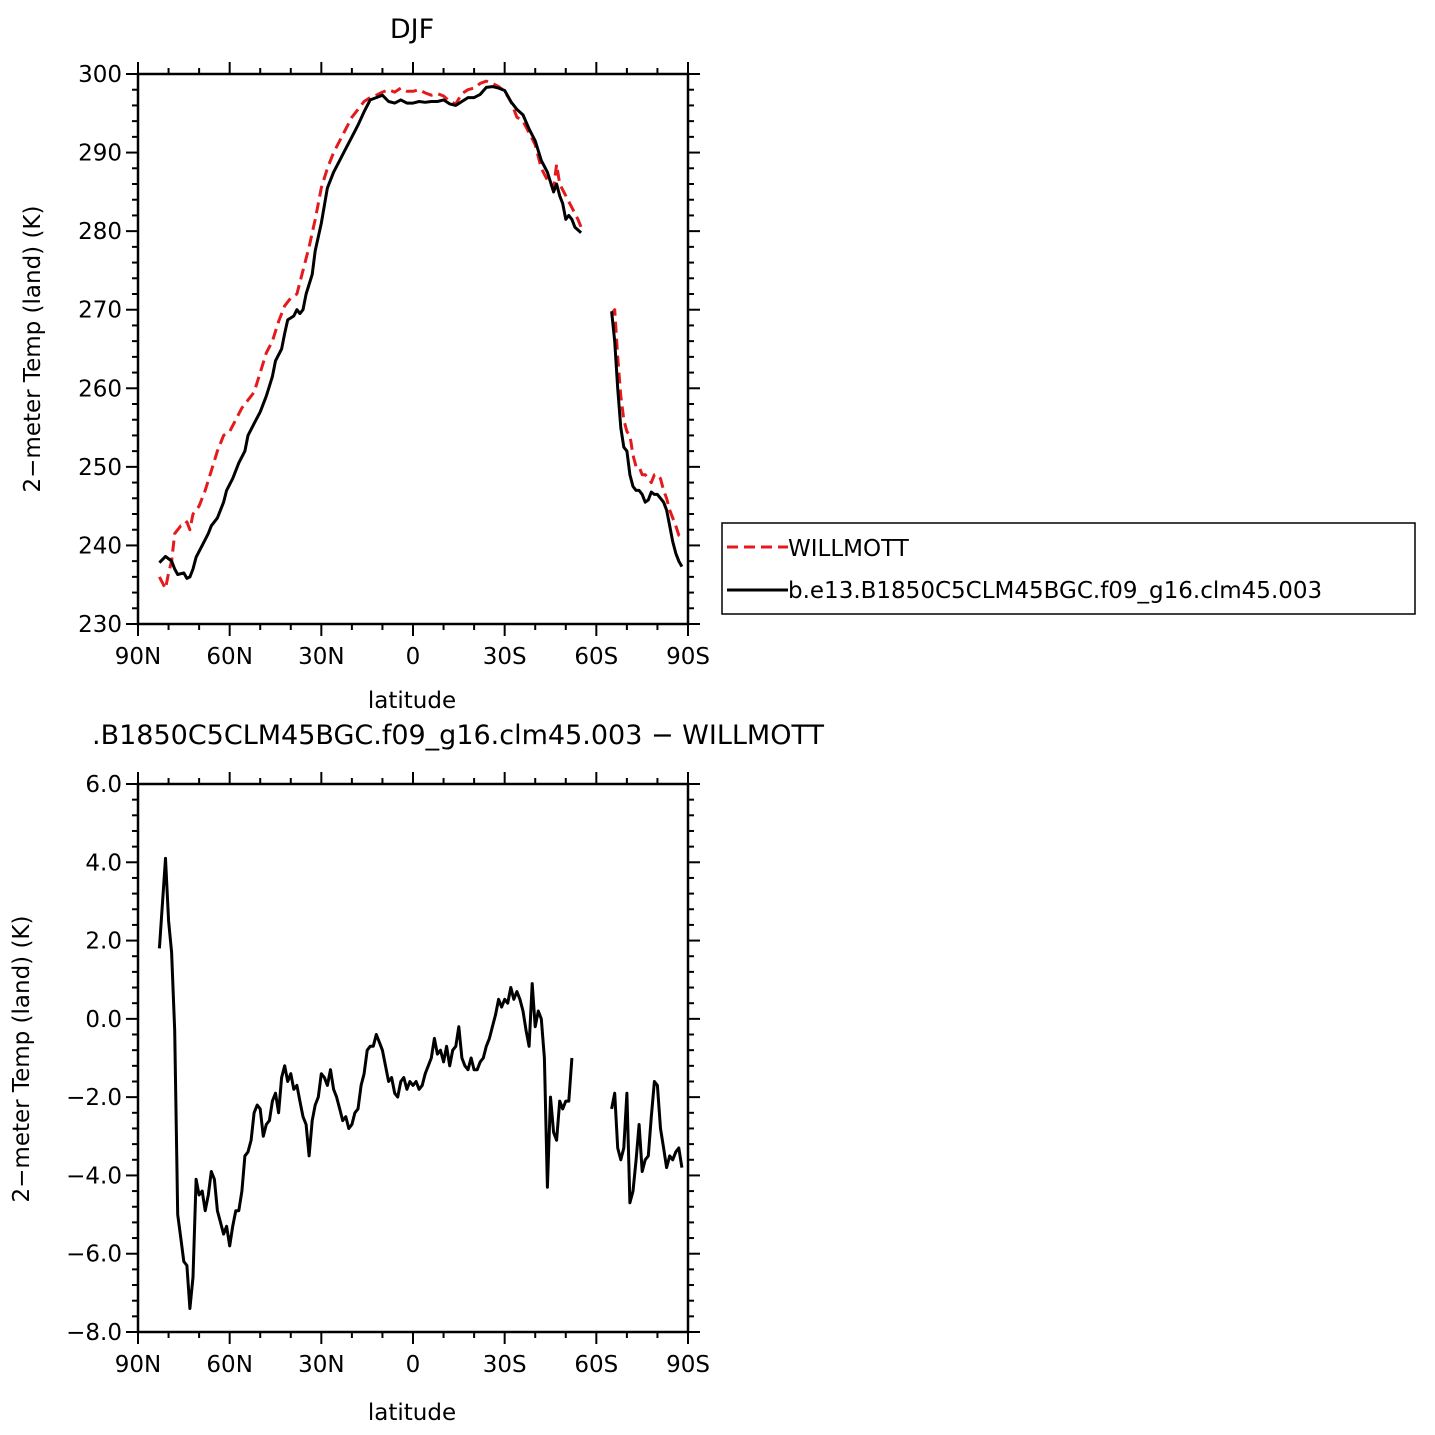 This screenshot has width=1435, height=1435. What do you see at coordinates (229, 657) in the screenshot?
I see `x-tick-label-top-1: 60N` at bounding box center [229, 657].